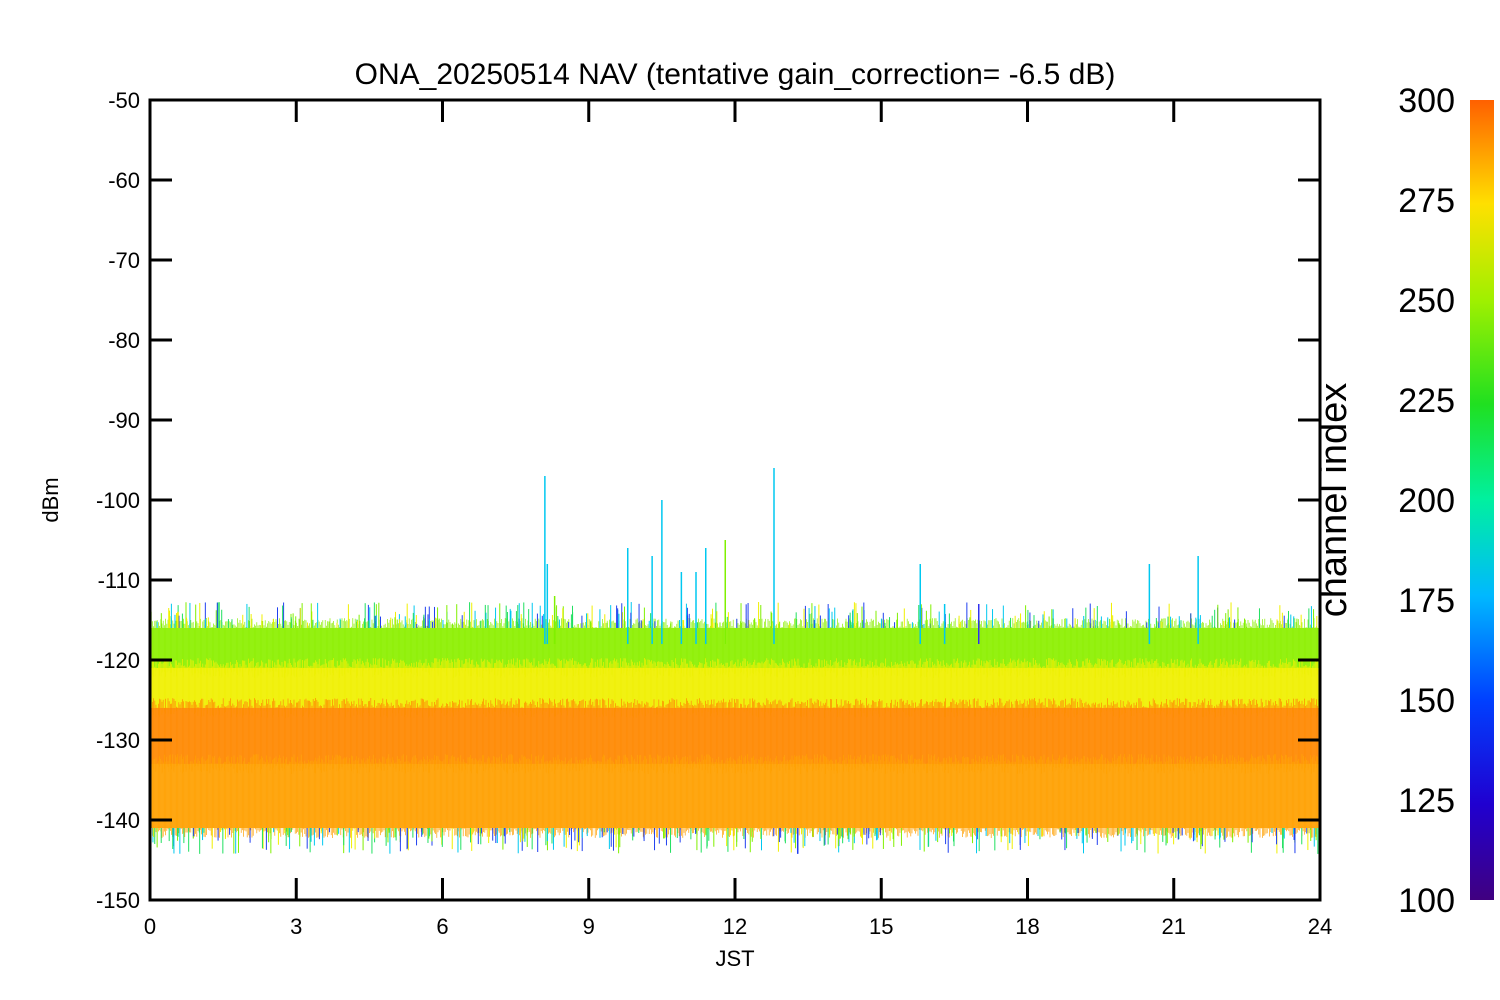  I want to click on colorbar-tick-label: 275, so click(1426, 201).